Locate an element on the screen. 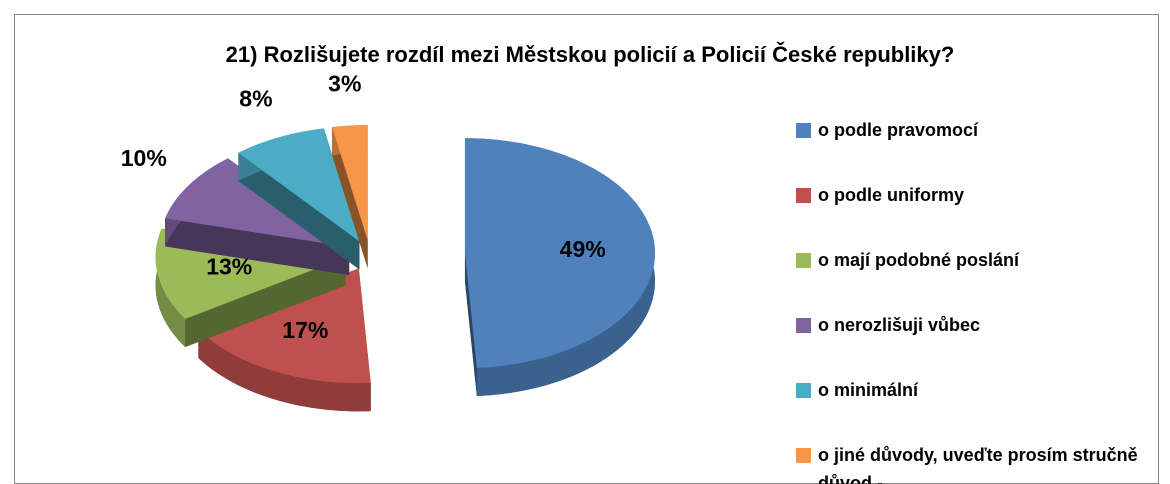  data-label: 3% is located at coordinates (344, 84).